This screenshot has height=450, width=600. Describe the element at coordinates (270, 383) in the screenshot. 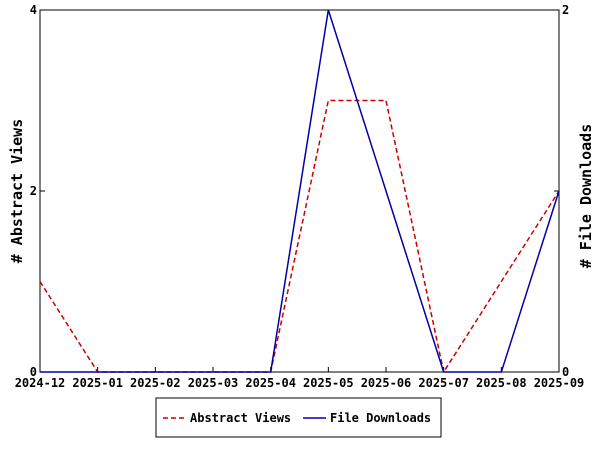

I see `x-tick-label: 2025-04` at that location.